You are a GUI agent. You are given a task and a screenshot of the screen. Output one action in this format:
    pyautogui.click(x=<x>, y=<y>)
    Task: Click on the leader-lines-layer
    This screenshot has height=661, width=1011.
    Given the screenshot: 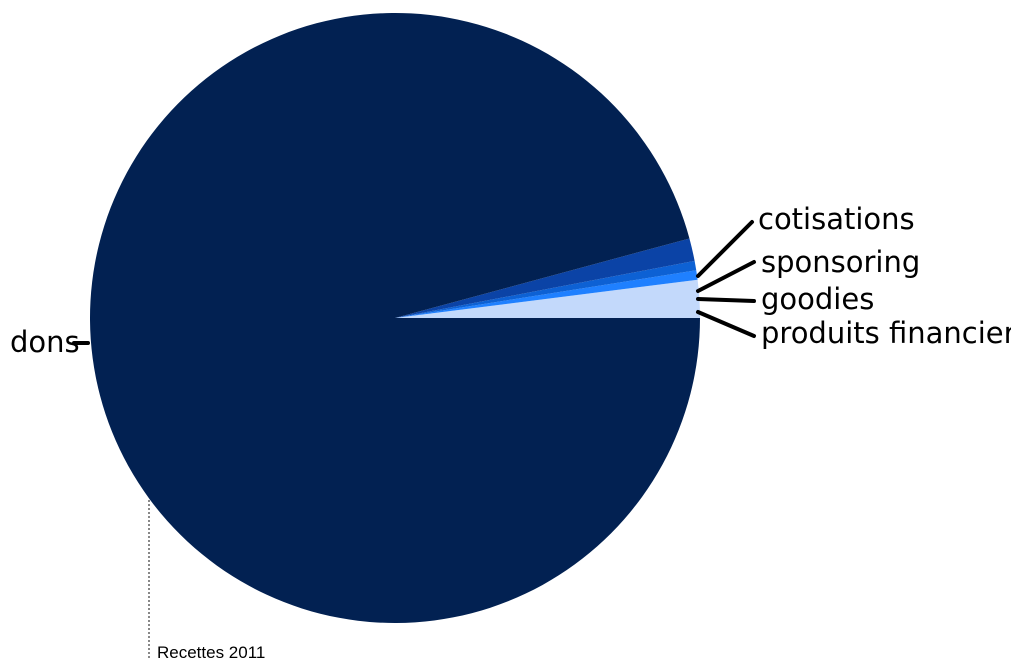 What is the action you would take?
    pyautogui.click(x=414, y=282)
    